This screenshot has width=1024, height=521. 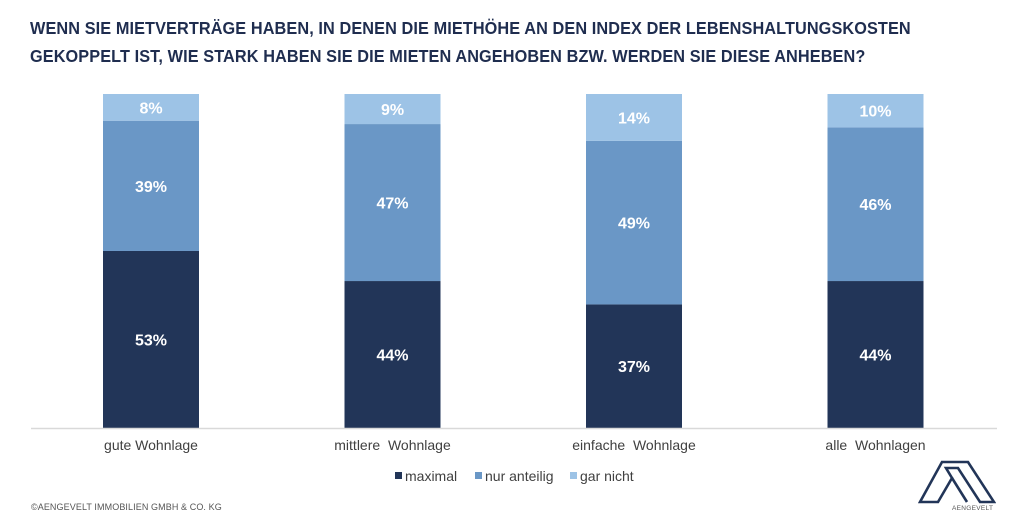 I want to click on data-label: 37%, so click(x=634, y=367).